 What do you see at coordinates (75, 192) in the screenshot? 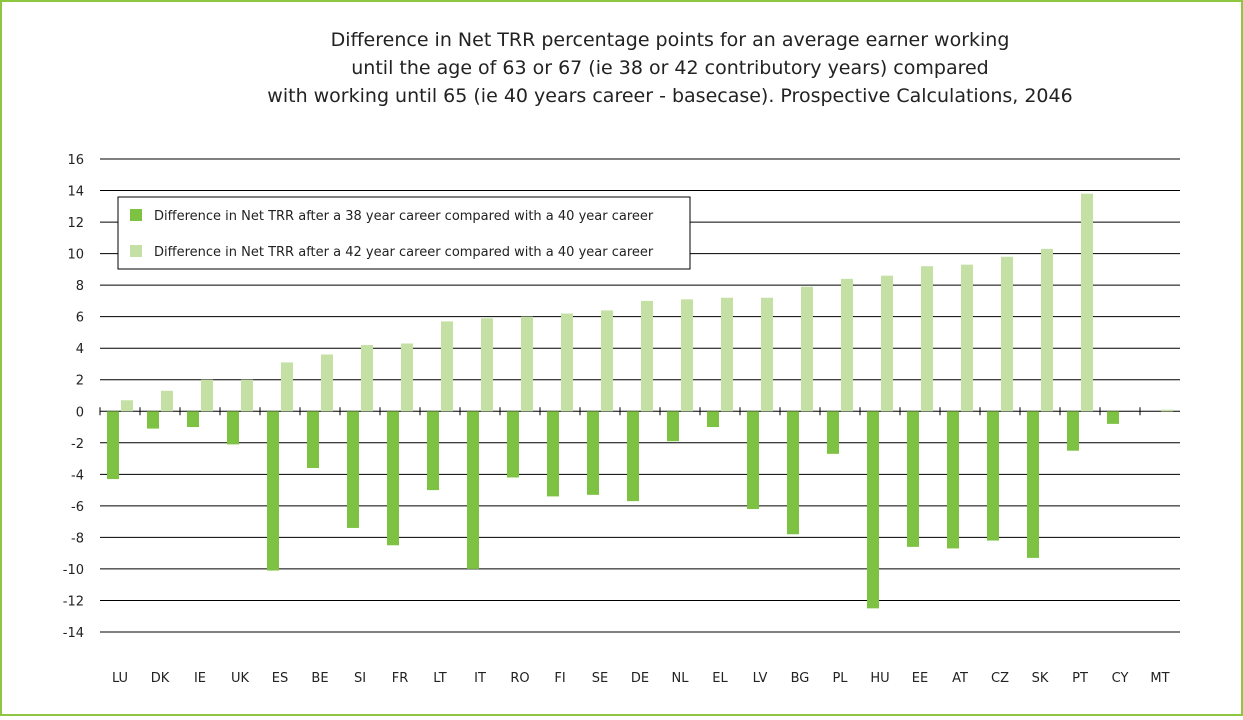
I see `y-tick-label: 14` at bounding box center [75, 192].